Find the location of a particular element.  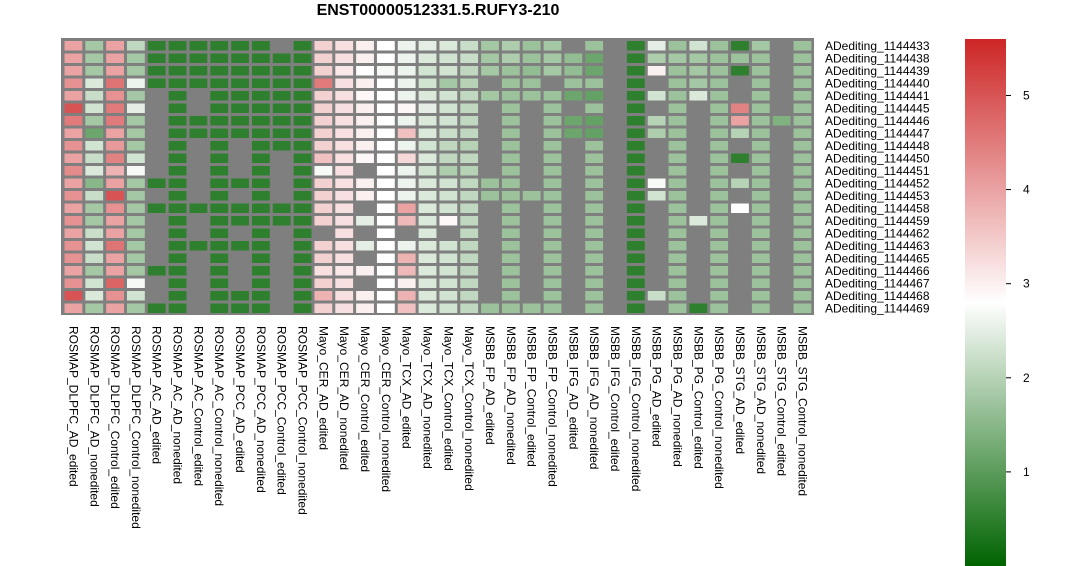

column-label: MSBB_PG_AD_edited is located at coordinates (657, 386).